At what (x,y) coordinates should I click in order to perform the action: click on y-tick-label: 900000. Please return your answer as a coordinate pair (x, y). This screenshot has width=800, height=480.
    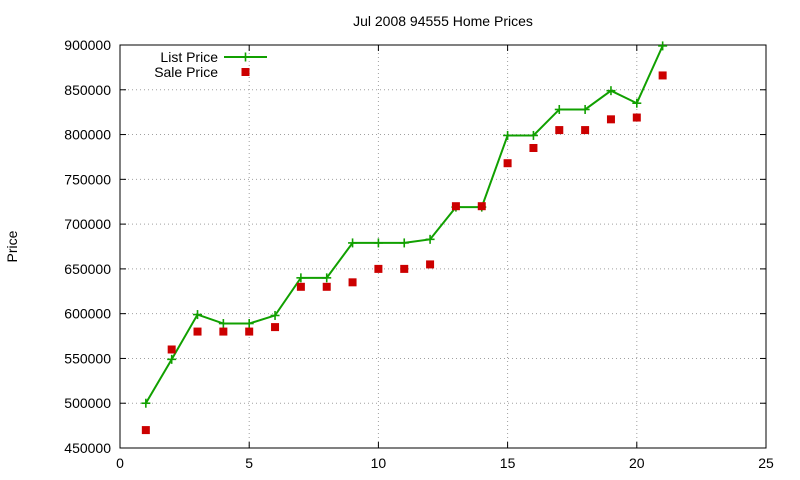
    Looking at the image, I should click on (87, 45).